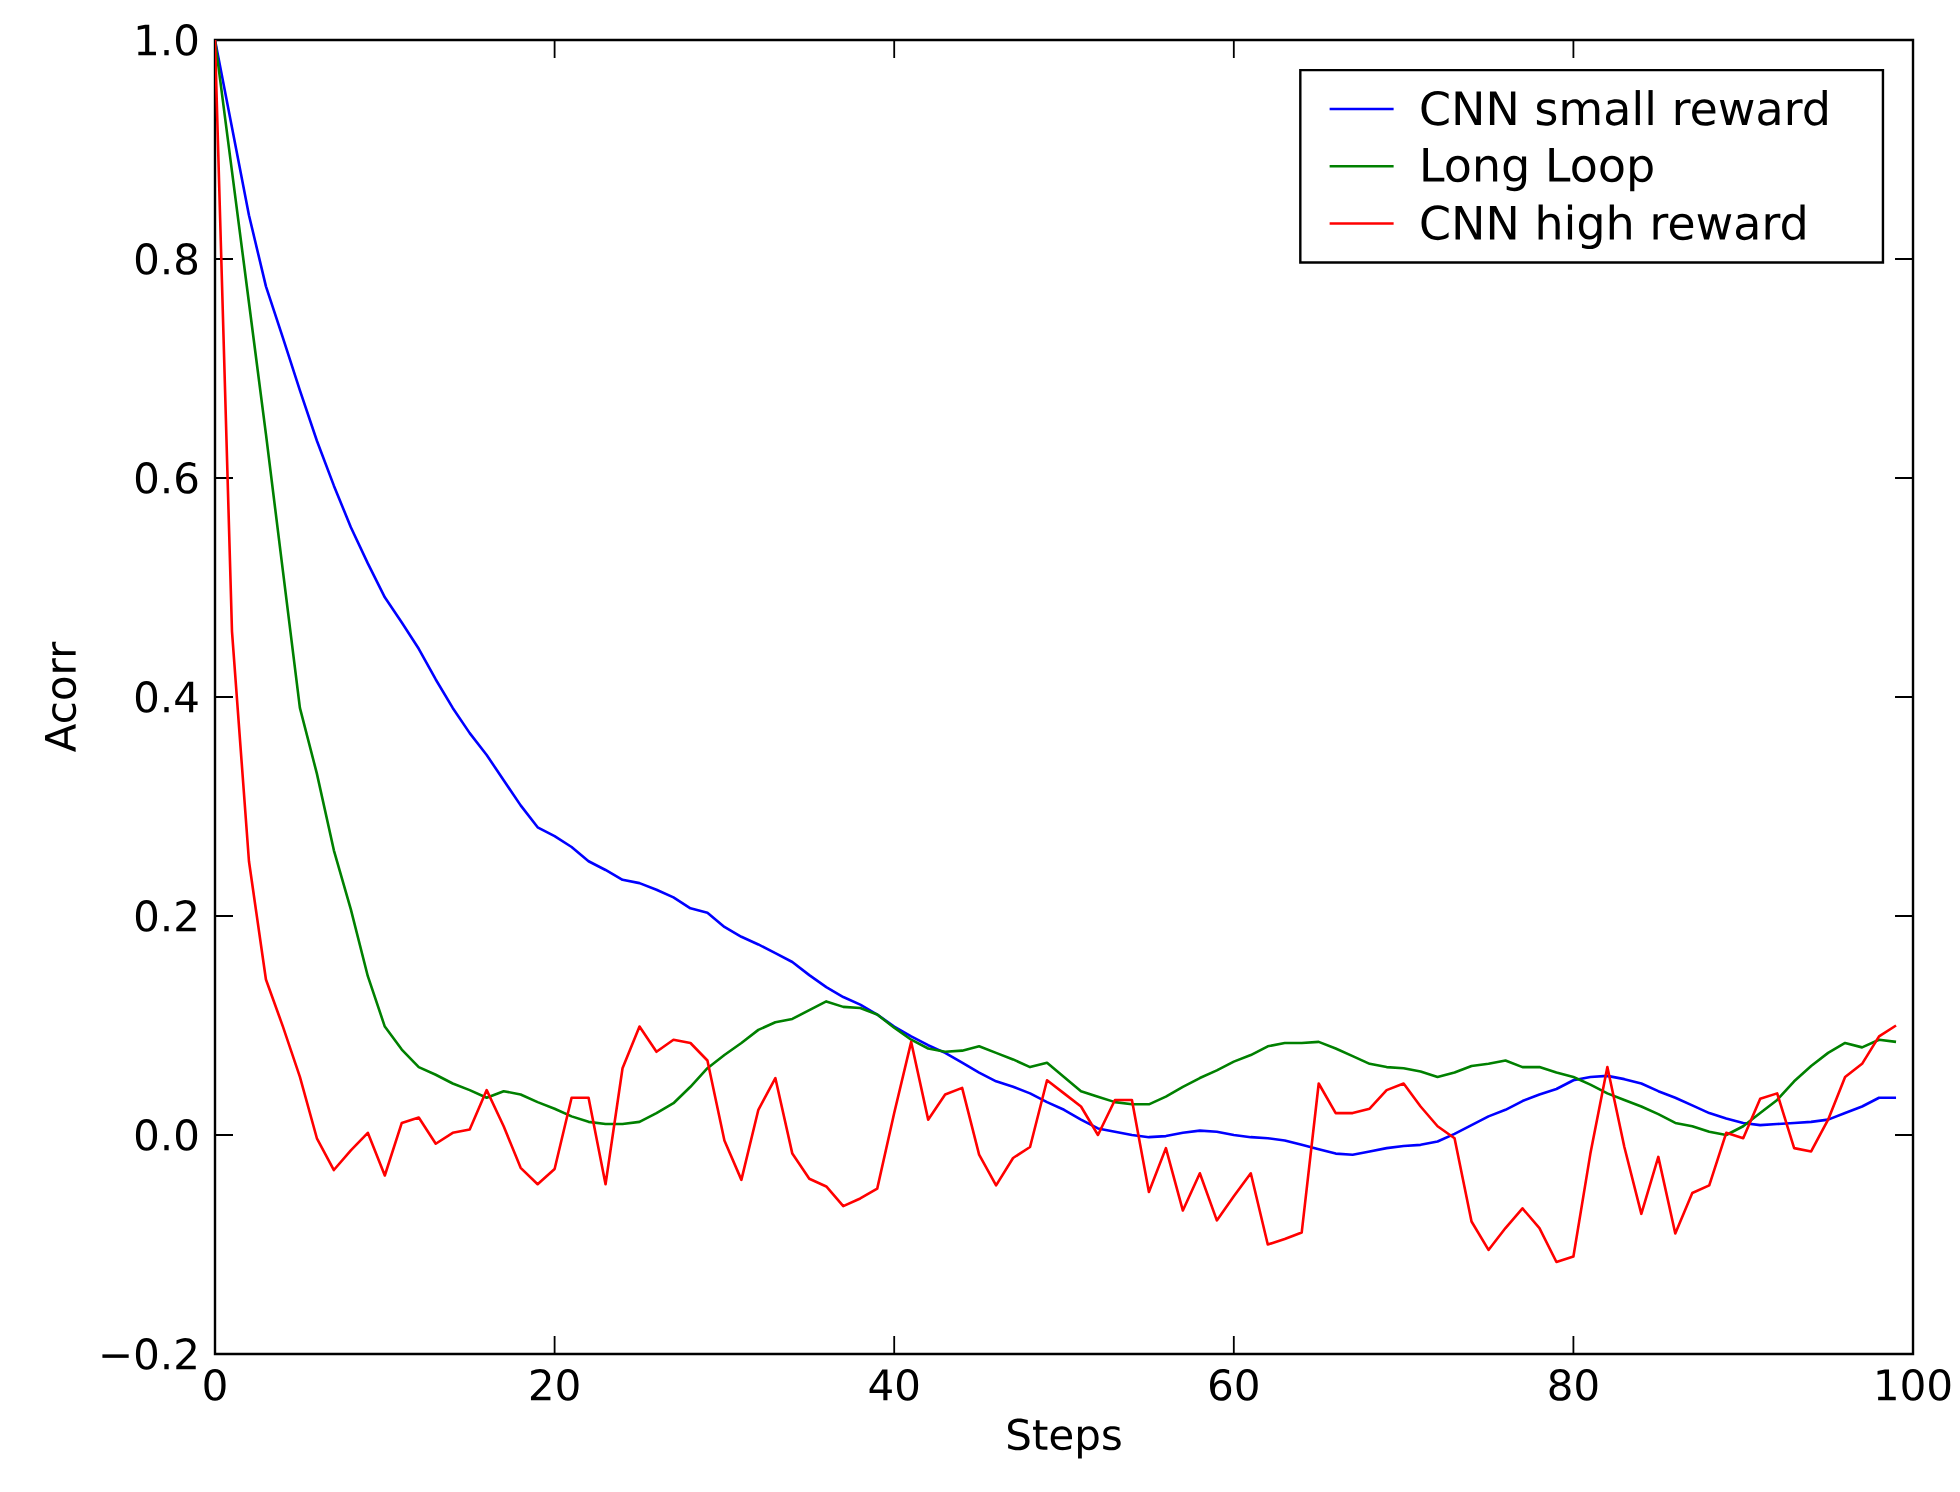  What do you see at coordinates (166, 697) in the screenshot?
I see `y-tick-label: 0.4` at bounding box center [166, 697].